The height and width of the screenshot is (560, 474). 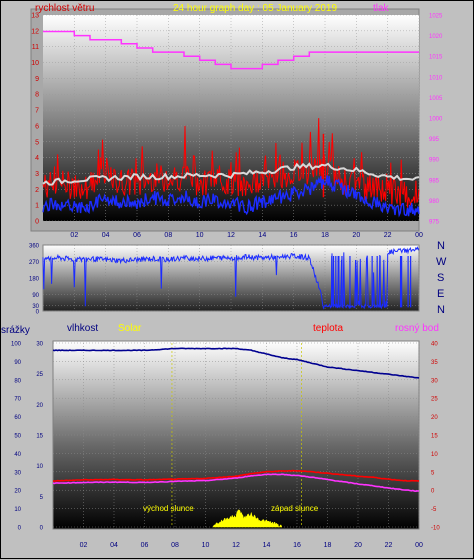 I want to click on wind-y-tick-label: 13, so click(x=35, y=16).